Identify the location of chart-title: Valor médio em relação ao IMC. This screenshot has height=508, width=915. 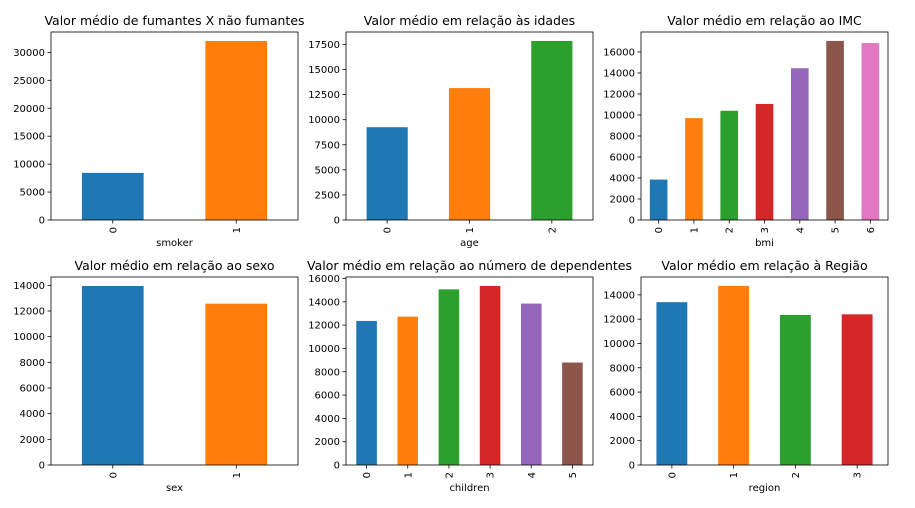
(764, 20).